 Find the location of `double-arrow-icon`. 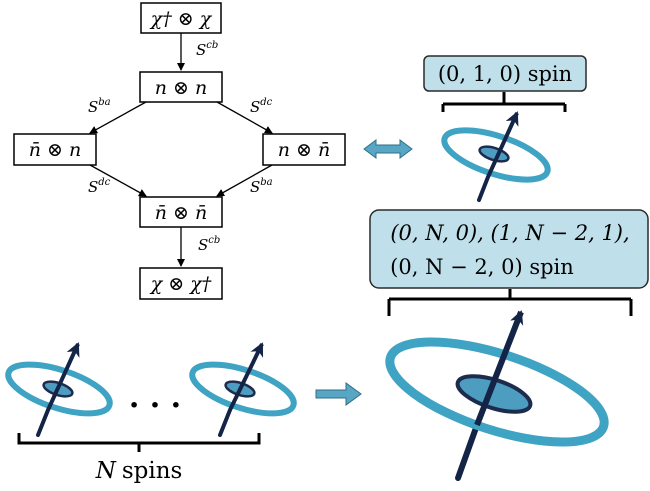

double-arrow-icon is located at coordinates (388, 149).